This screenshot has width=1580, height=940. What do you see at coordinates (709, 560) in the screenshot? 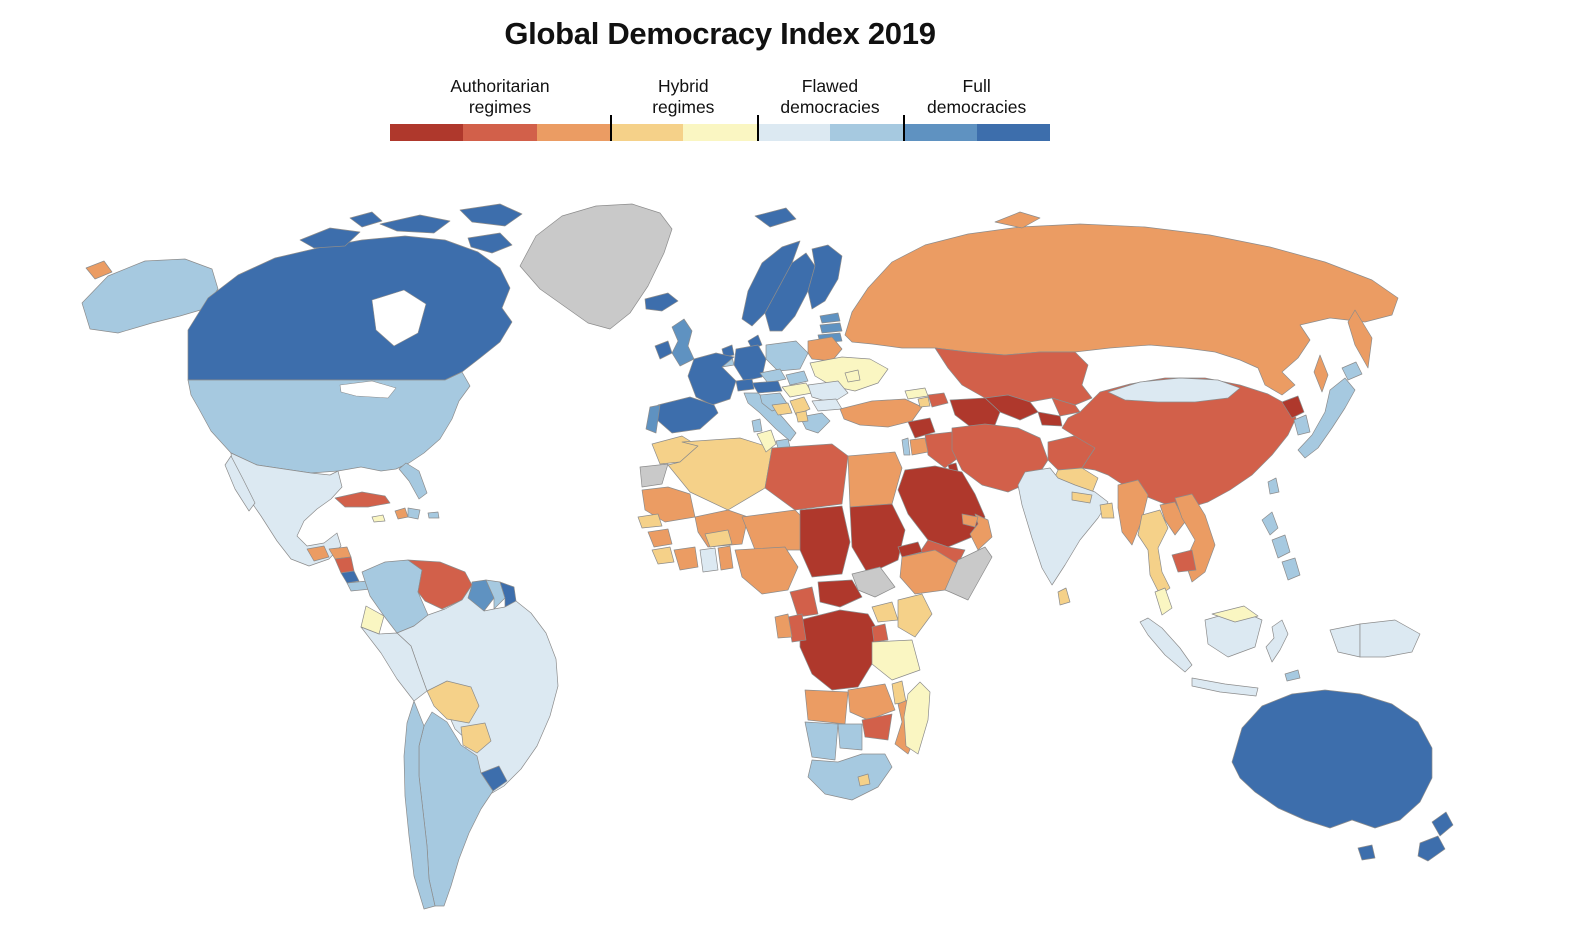
I see `country-ghana` at bounding box center [709, 560].